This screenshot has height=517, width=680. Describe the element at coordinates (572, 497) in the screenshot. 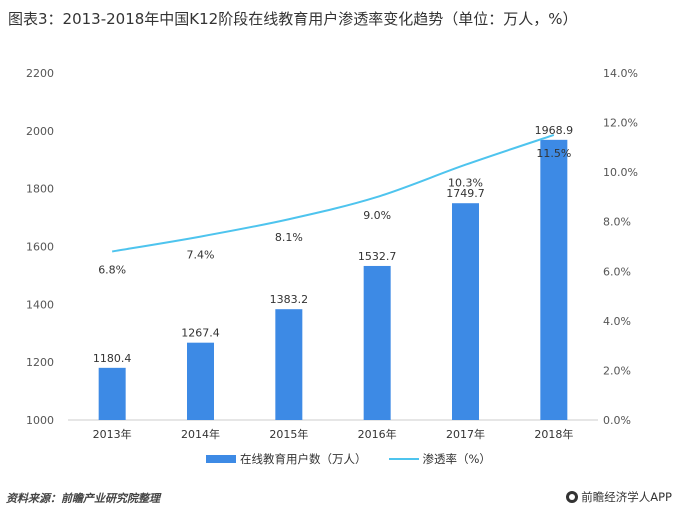

I see `brand-logo-icon` at that location.